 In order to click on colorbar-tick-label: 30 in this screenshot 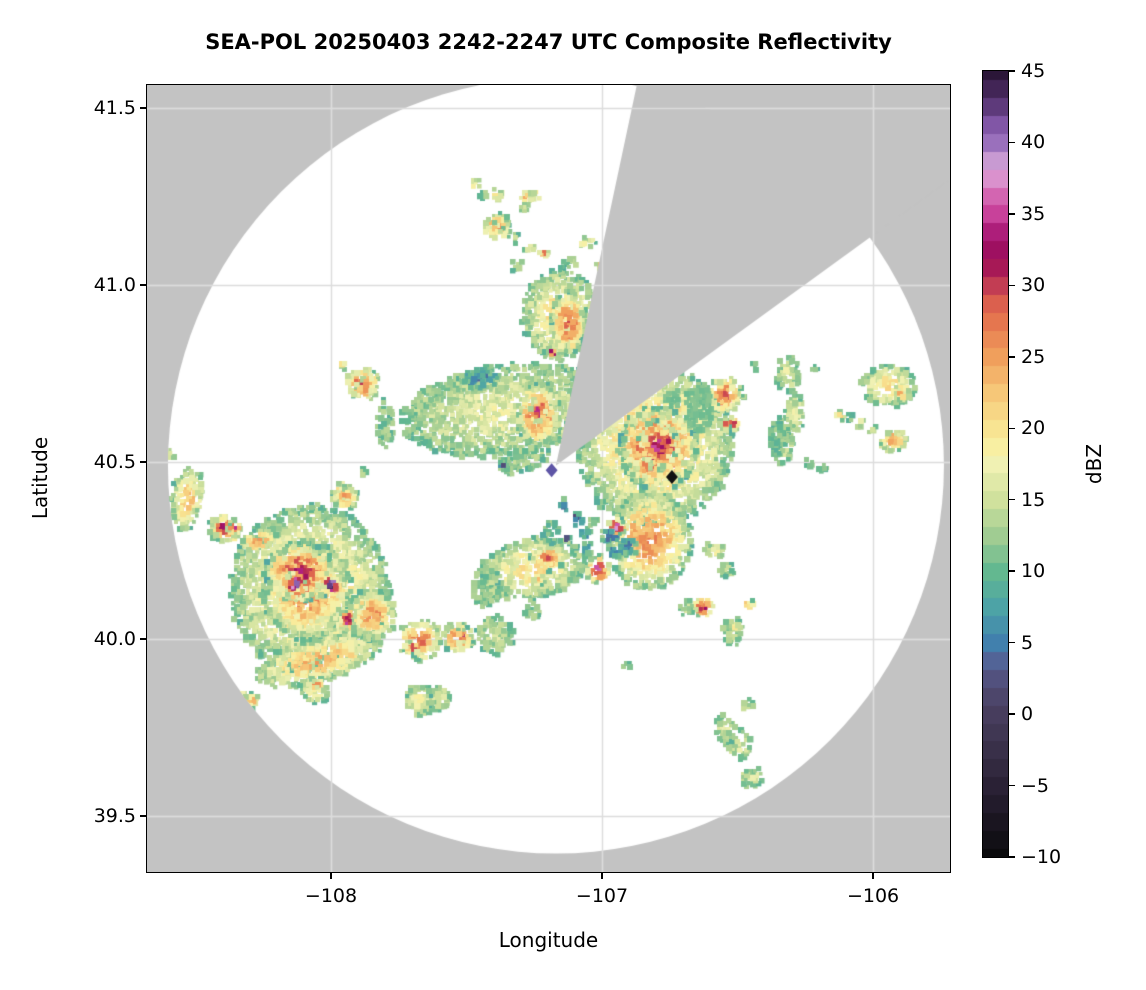, I will do `click(1033, 285)`.